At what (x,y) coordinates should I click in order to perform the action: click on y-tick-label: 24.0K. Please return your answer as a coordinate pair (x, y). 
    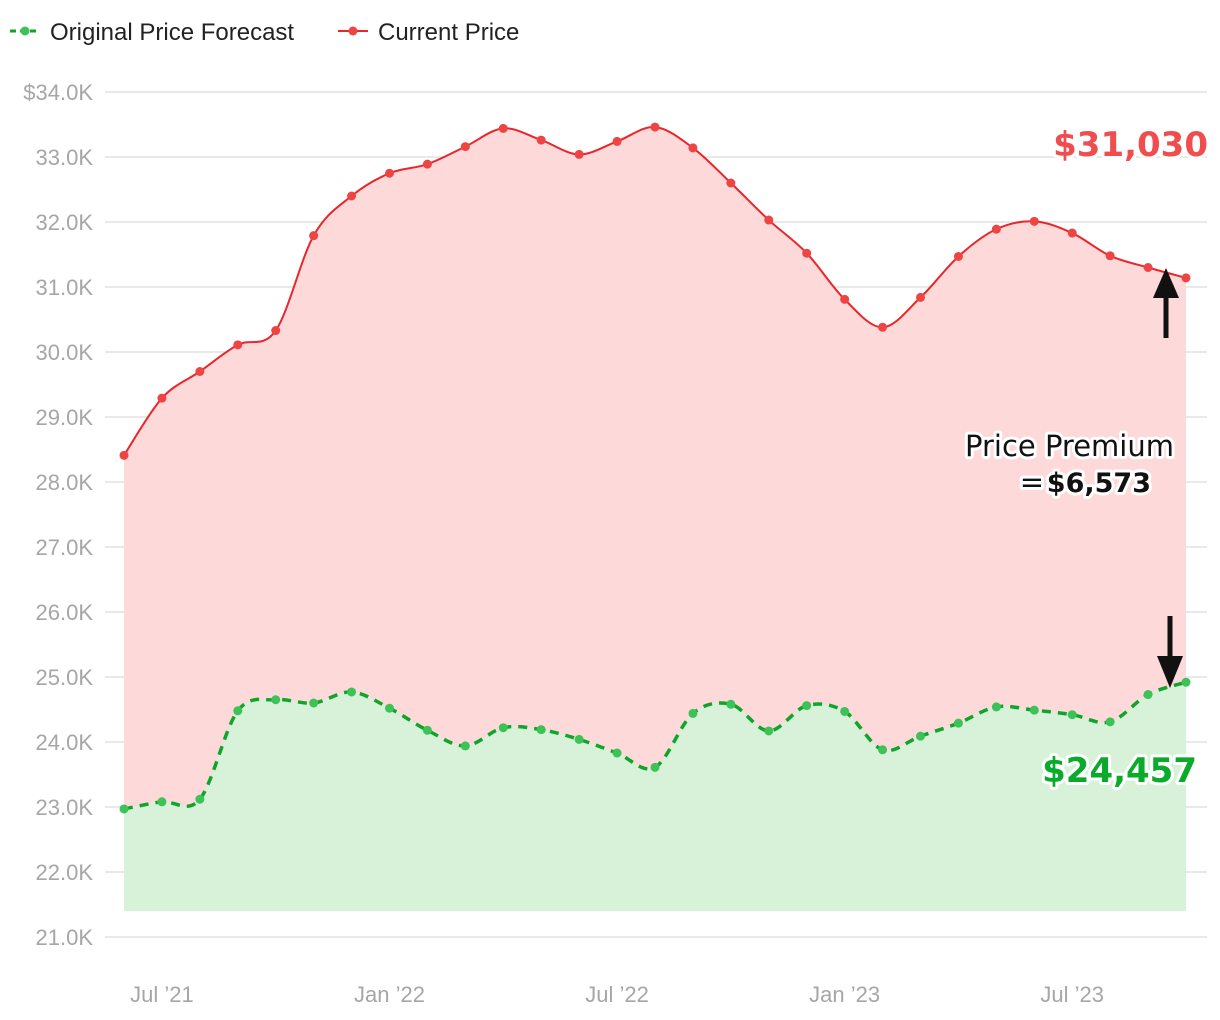
    Looking at the image, I should click on (65, 742).